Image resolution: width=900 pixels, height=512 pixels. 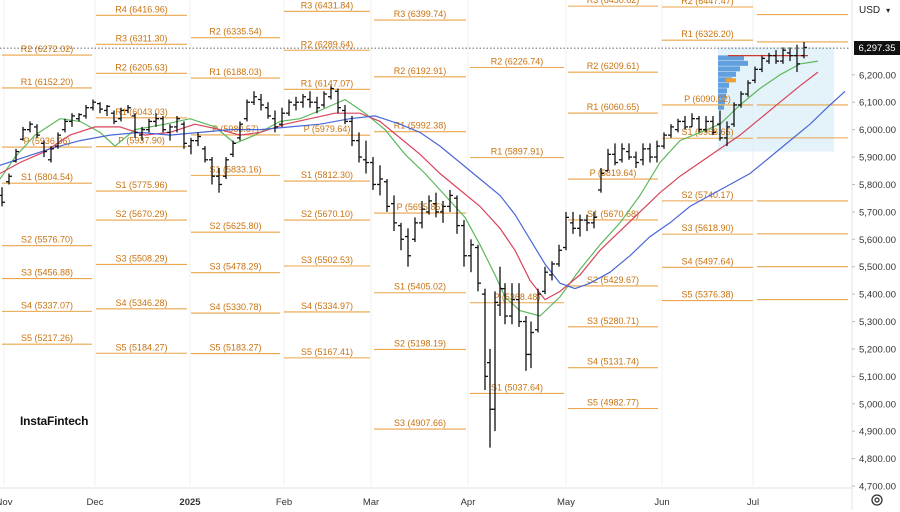 I want to click on y-axis-tick-label: 4,900.00, so click(x=877, y=432).